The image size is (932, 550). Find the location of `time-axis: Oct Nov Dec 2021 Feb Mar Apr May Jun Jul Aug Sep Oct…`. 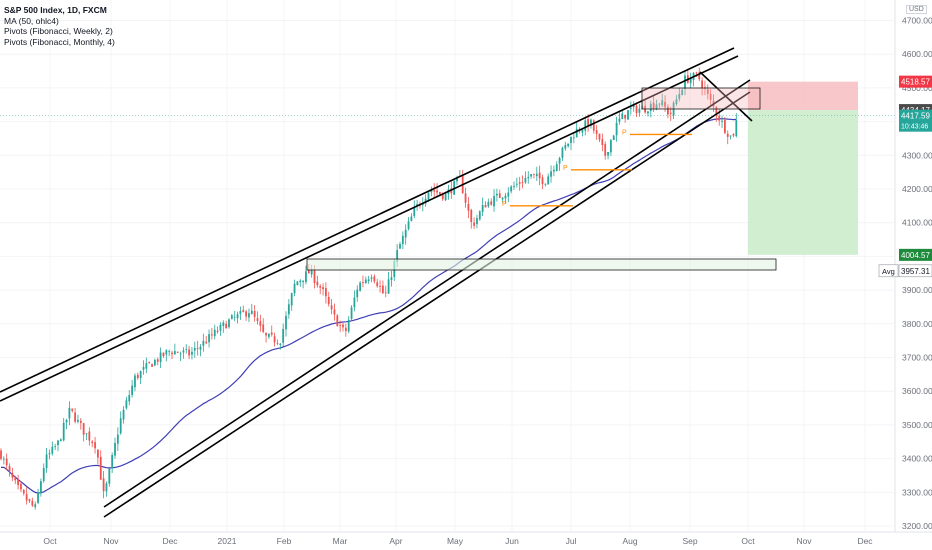

time-axis: Oct Nov Dec 2021 Feb Mar Apr May Jun Jul Aug Sep Oct… is located at coordinates (458, 541).